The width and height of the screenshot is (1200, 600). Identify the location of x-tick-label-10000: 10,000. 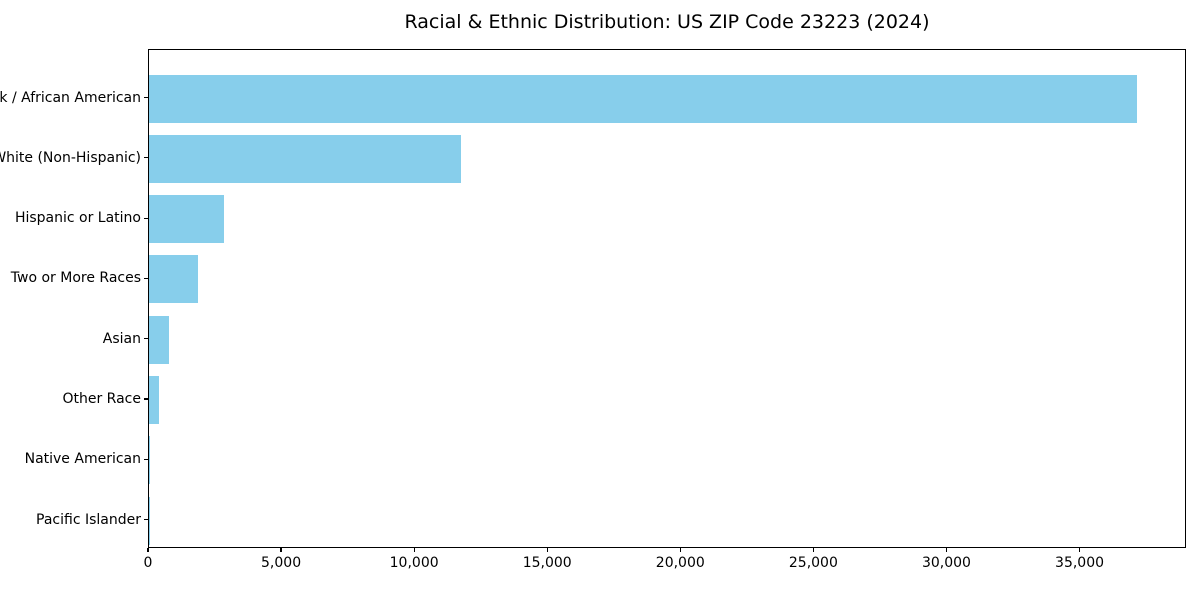
(414, 563).